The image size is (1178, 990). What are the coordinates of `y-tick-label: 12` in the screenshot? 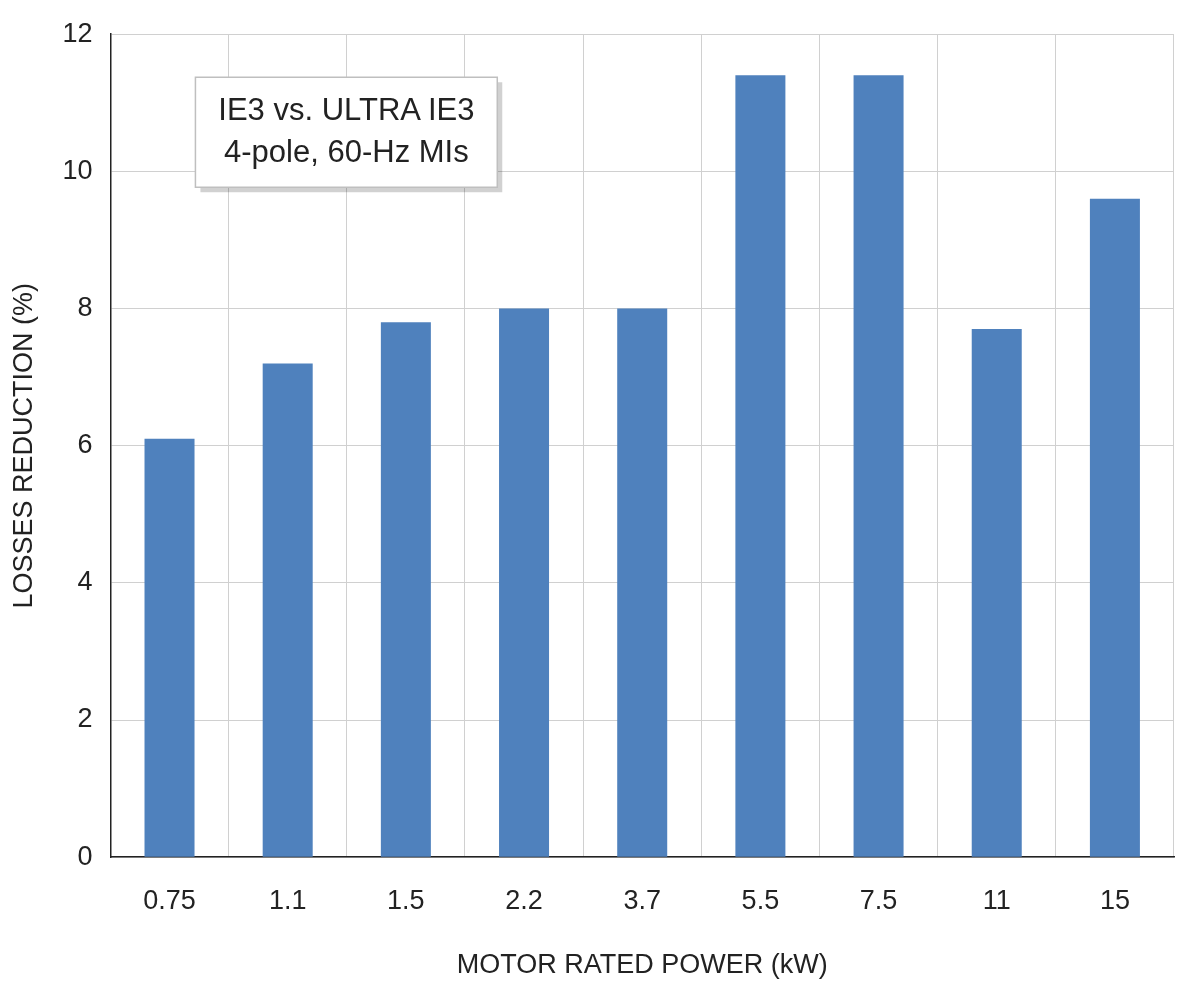 It's located at (77, 32).